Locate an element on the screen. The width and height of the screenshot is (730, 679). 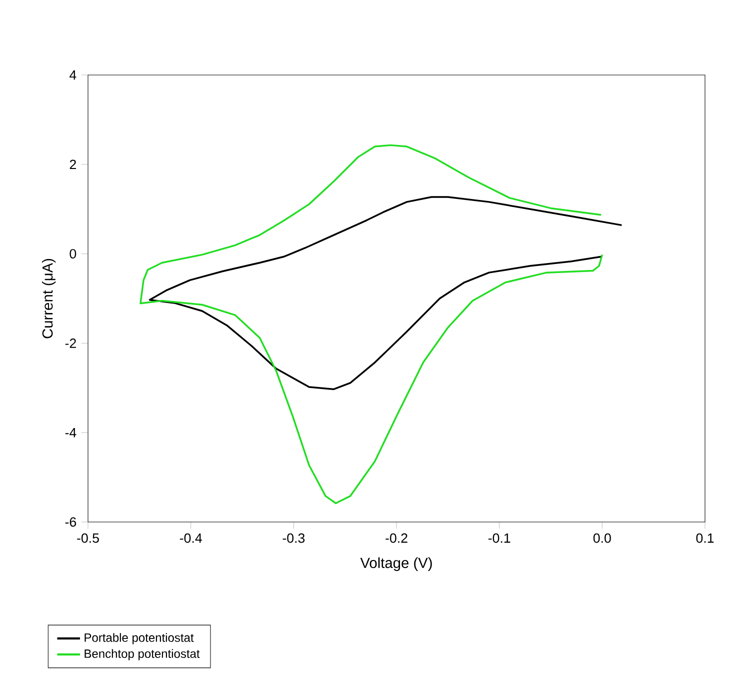
x-tick-label: -0.3 is located at coordinates (293, 538).